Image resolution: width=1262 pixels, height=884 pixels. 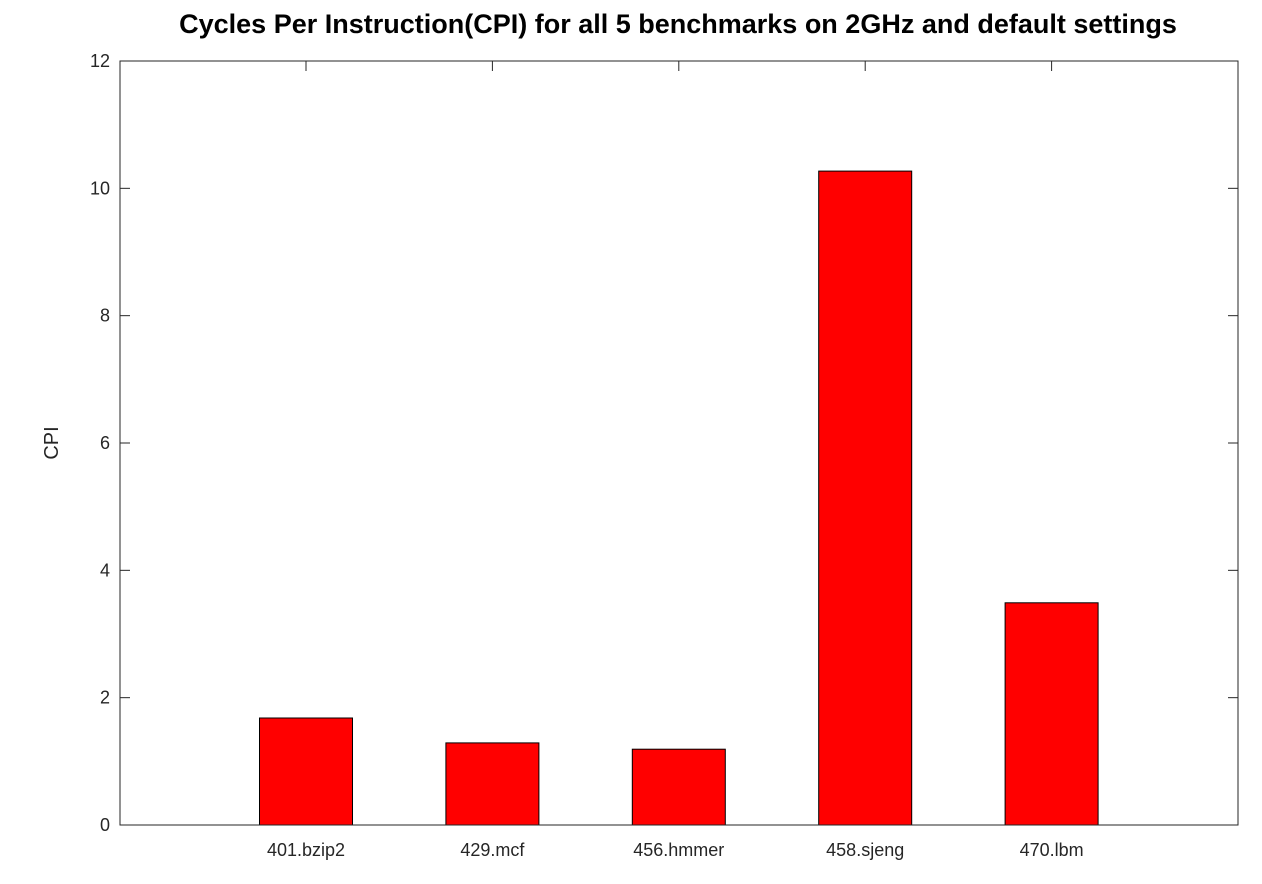 I want to click on x-tick-label: 470.lbm, so click(x=1052, y=850).